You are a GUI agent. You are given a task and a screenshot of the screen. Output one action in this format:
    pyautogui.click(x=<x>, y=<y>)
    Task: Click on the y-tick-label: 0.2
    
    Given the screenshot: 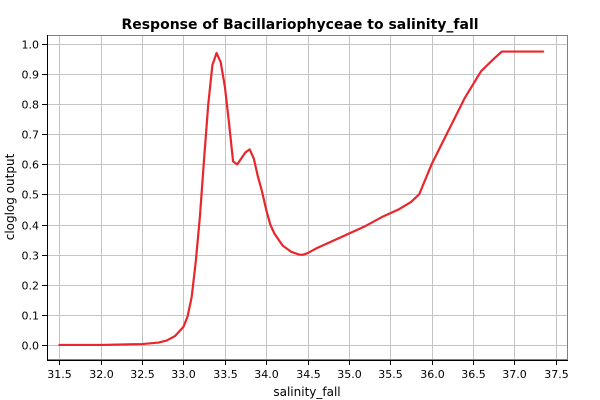 What is the action you would take?
    pyautogui.click(x=31, y=286)
    